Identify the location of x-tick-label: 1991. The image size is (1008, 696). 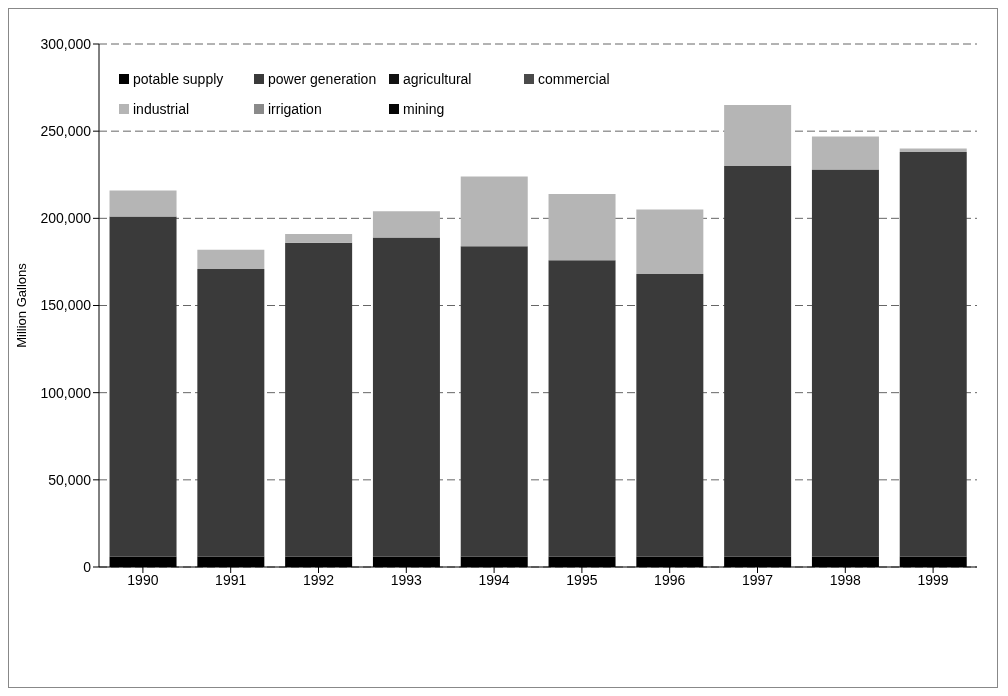
(231, 579).